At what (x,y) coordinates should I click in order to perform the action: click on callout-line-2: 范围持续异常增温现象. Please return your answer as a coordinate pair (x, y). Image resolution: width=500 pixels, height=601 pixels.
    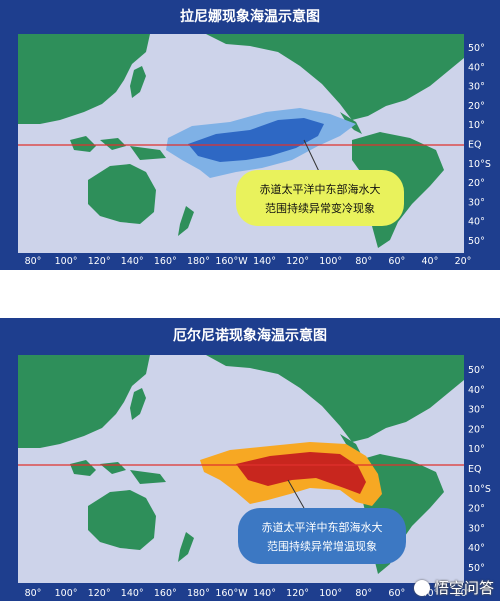
    Looking at the image, I should click on (322, 546).